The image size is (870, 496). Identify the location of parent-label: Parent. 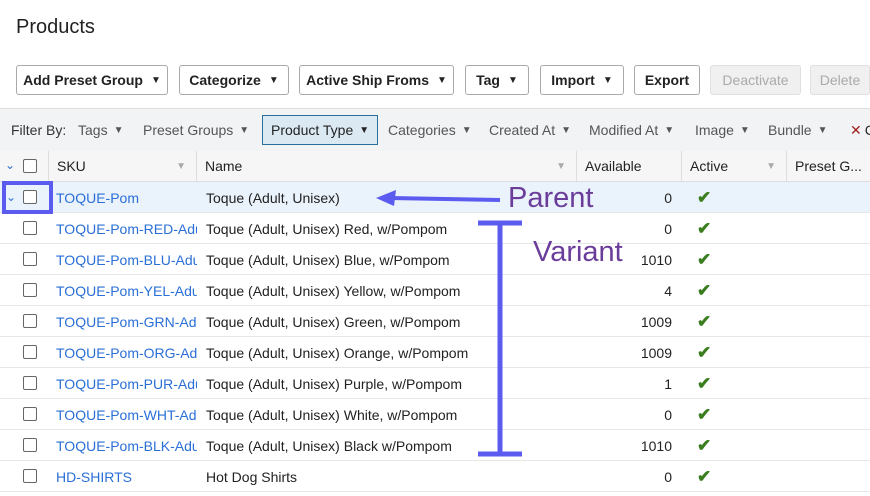
(551, 198).